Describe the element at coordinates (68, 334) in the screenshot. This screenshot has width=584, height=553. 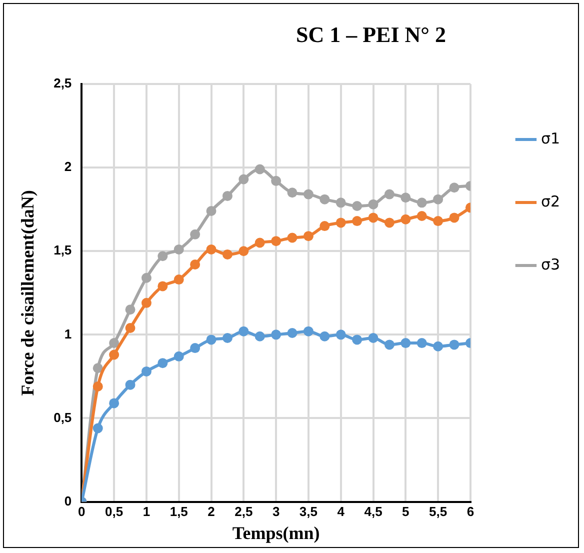
I see `y-tick-label: 1` at that location.